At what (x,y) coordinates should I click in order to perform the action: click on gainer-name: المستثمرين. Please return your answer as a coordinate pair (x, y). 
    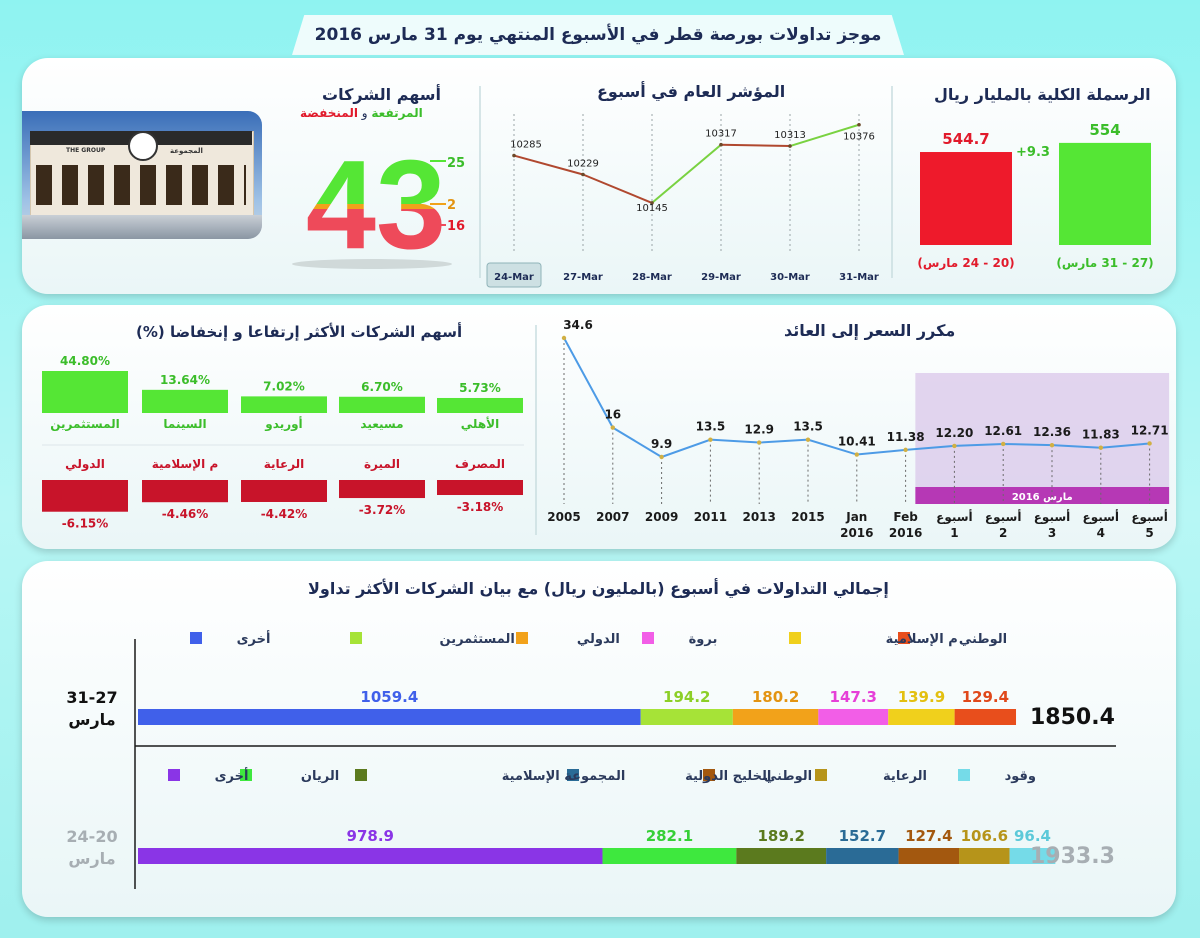
    Looking at the image, I should click on (85, 424).